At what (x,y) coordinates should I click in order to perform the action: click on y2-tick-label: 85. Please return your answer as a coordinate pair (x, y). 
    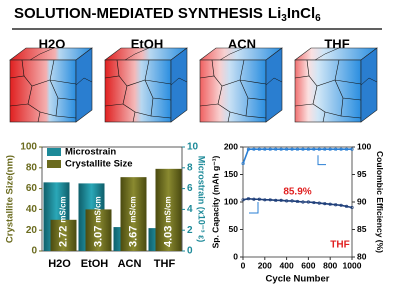
    Looking at the image, I should click on (362, 229).